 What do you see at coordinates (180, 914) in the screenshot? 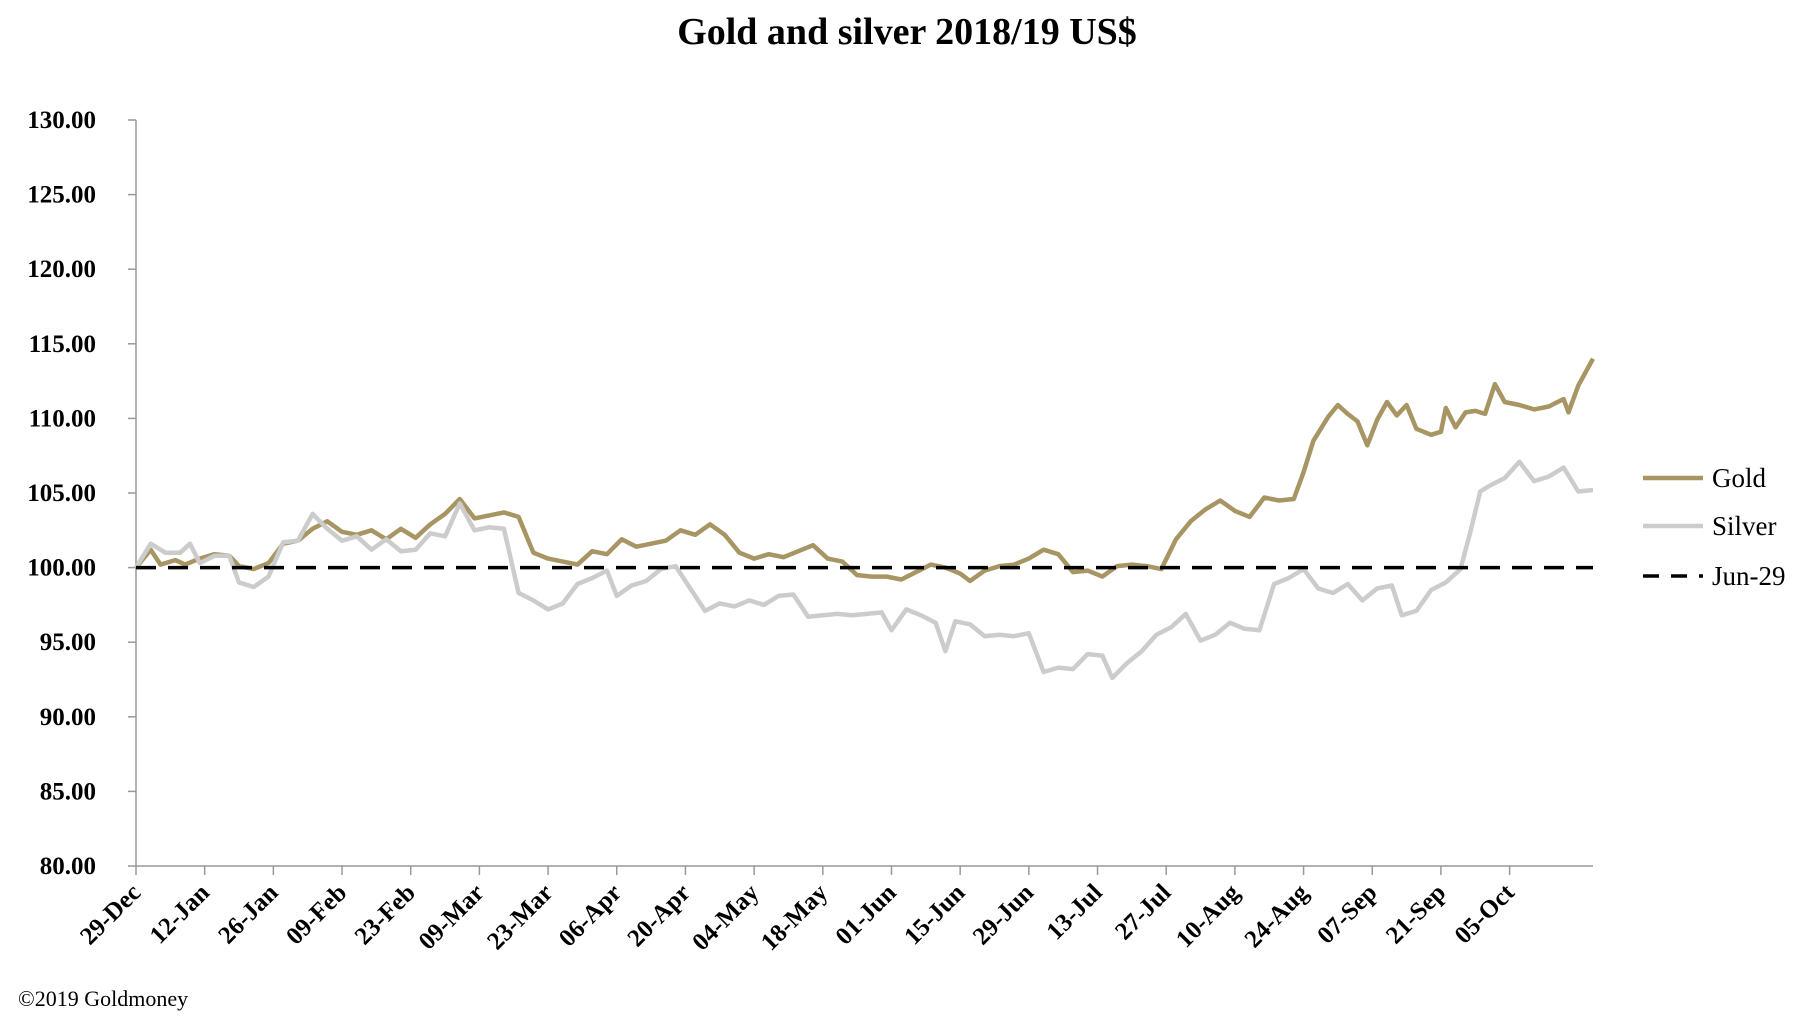
I see `x-tick-label: 12-Jan` at bounding box center [180, 914].